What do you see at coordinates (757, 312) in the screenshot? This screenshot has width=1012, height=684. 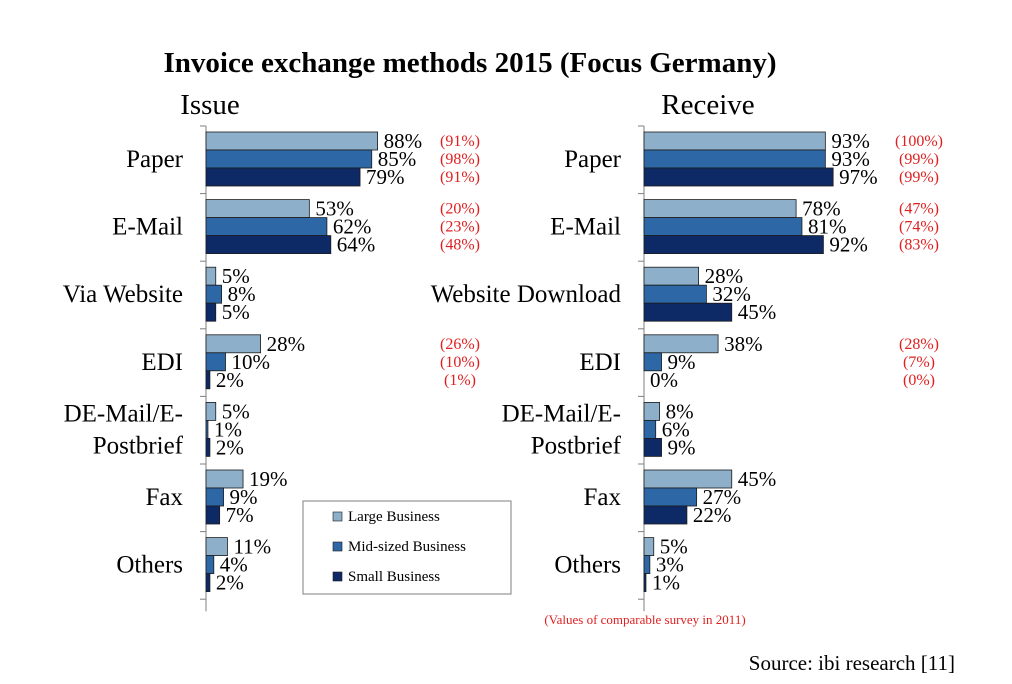 I see `data-label: 45%` at bounding box center [757, 312].